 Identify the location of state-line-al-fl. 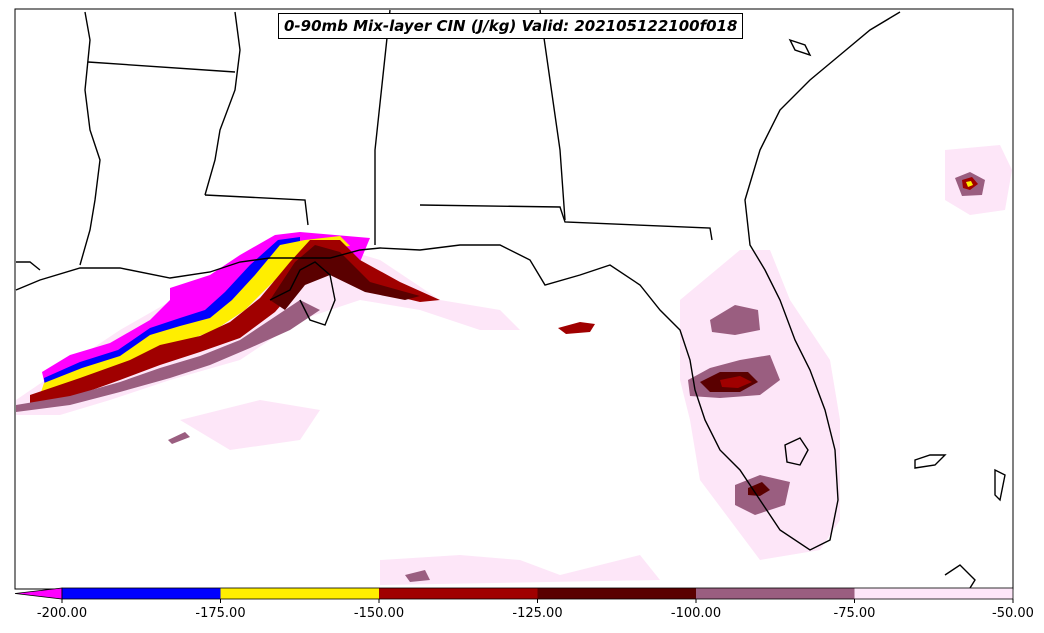
(566, 222).